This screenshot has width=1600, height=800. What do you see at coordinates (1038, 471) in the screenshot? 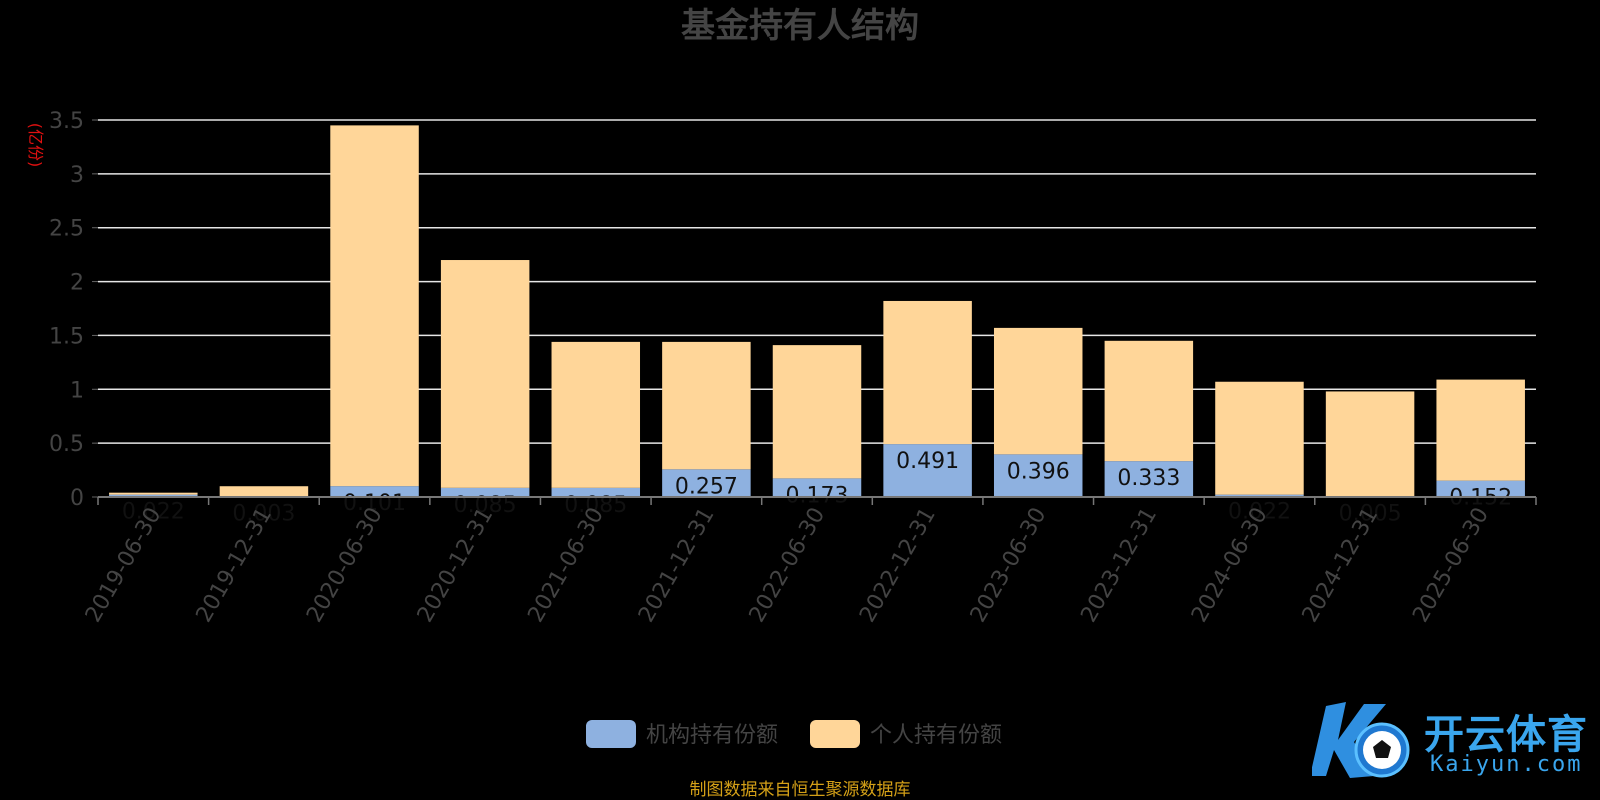
I see `bar-value-label: 0.396` at bounding box center [1038, 471].